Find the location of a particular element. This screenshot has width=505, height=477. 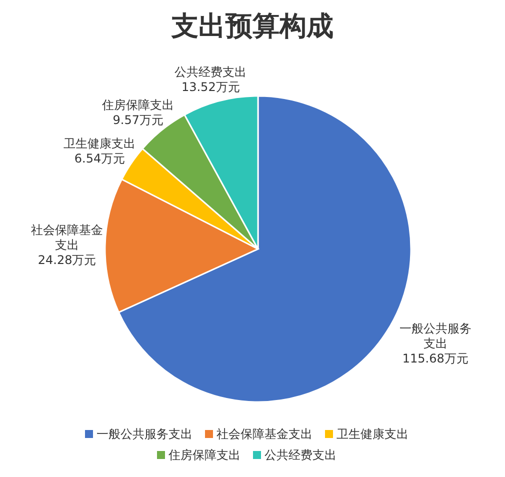

legend-label: 一般公共服务支出 is located at coordinates (144, 434).